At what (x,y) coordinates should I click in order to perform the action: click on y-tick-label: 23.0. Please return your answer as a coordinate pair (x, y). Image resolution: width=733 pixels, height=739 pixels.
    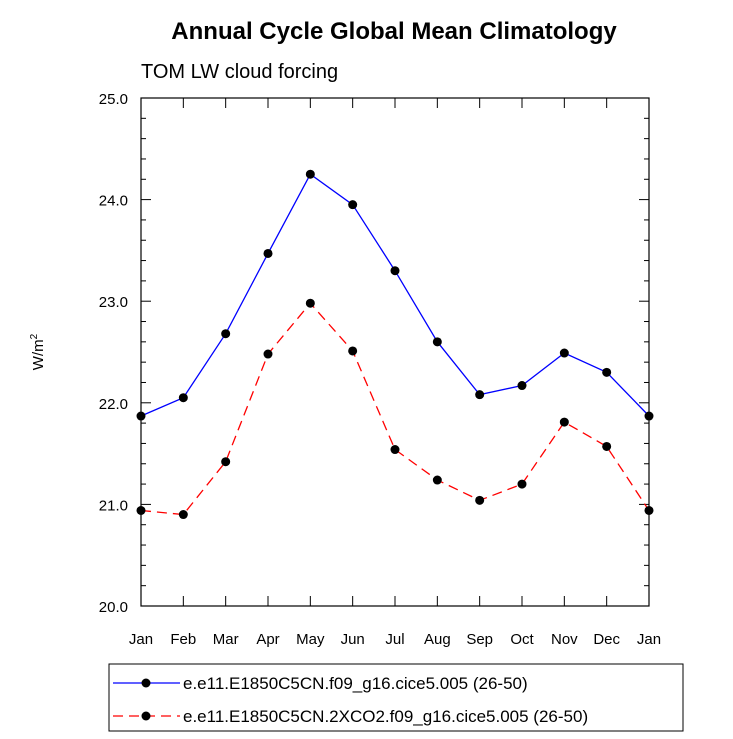
    Looking at the image, I should click on (113, 302).